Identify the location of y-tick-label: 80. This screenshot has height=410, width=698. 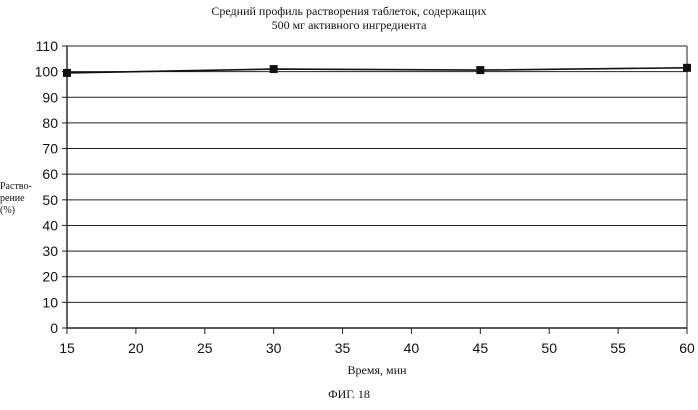
(50, 123).